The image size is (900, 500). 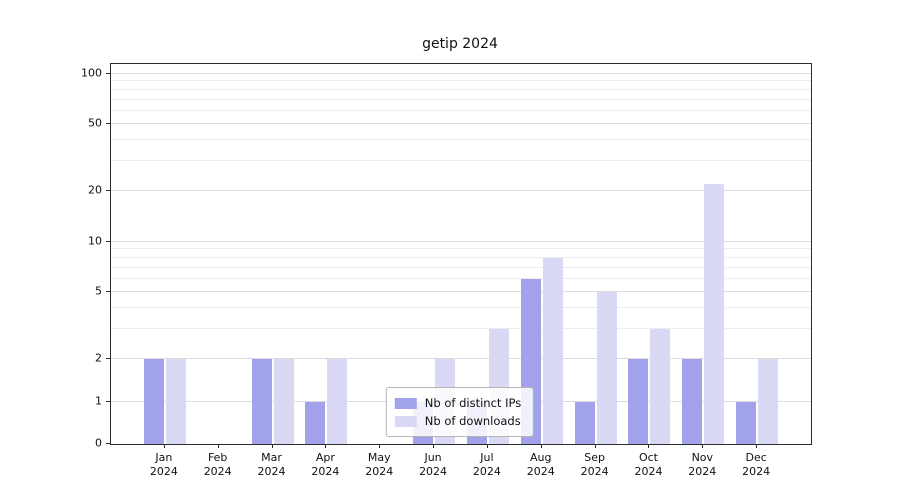 I want to click on legend-swatch-distinct-ips, so click(x=405, y=403).